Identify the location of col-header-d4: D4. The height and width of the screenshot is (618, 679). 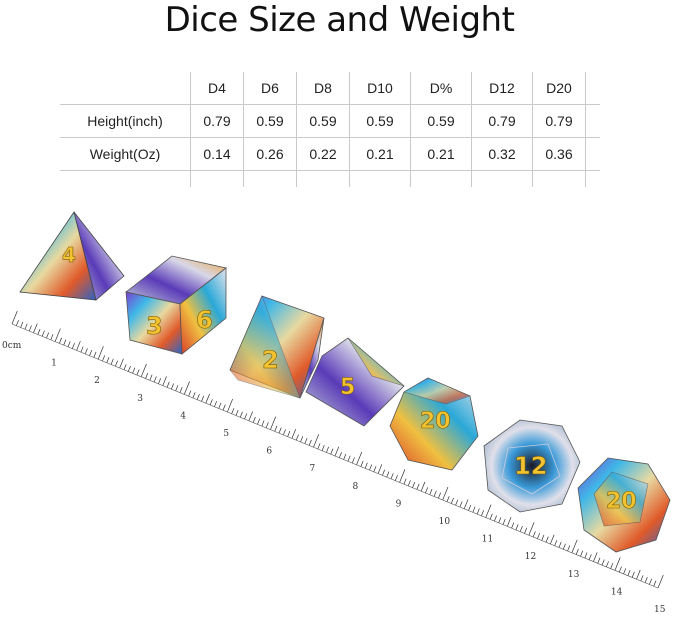
(217, 88).